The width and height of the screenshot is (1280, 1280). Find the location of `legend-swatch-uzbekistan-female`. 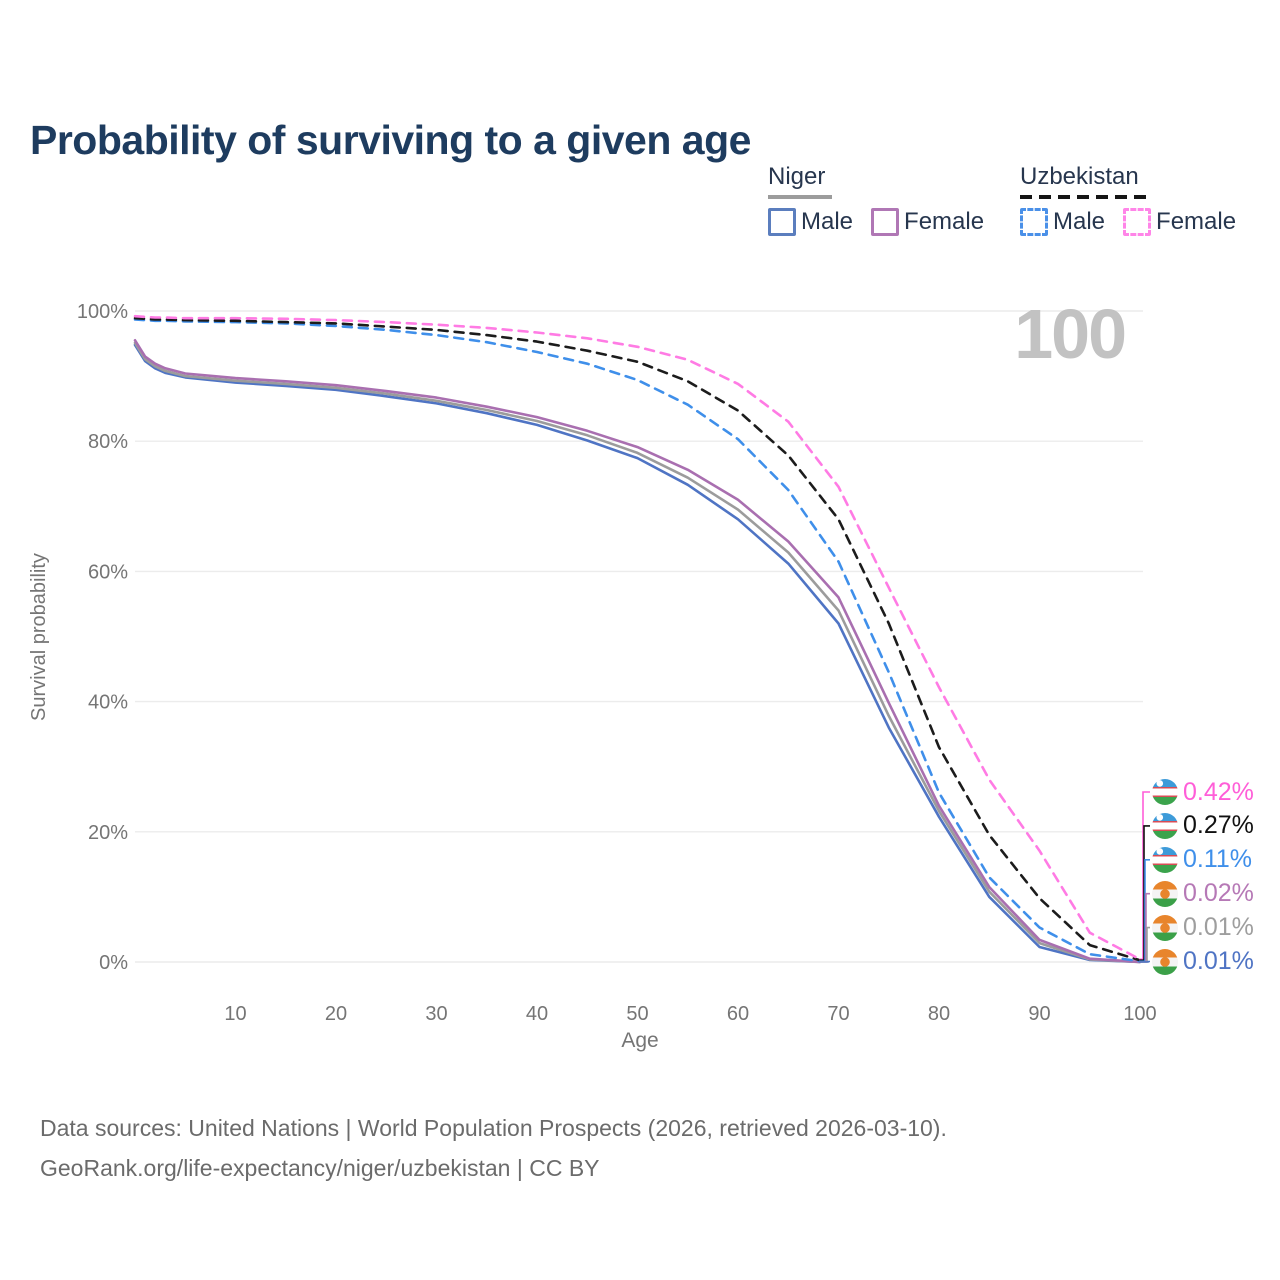

legend-swatch-uzbekistan-female is located at coordinates (1137, 222).